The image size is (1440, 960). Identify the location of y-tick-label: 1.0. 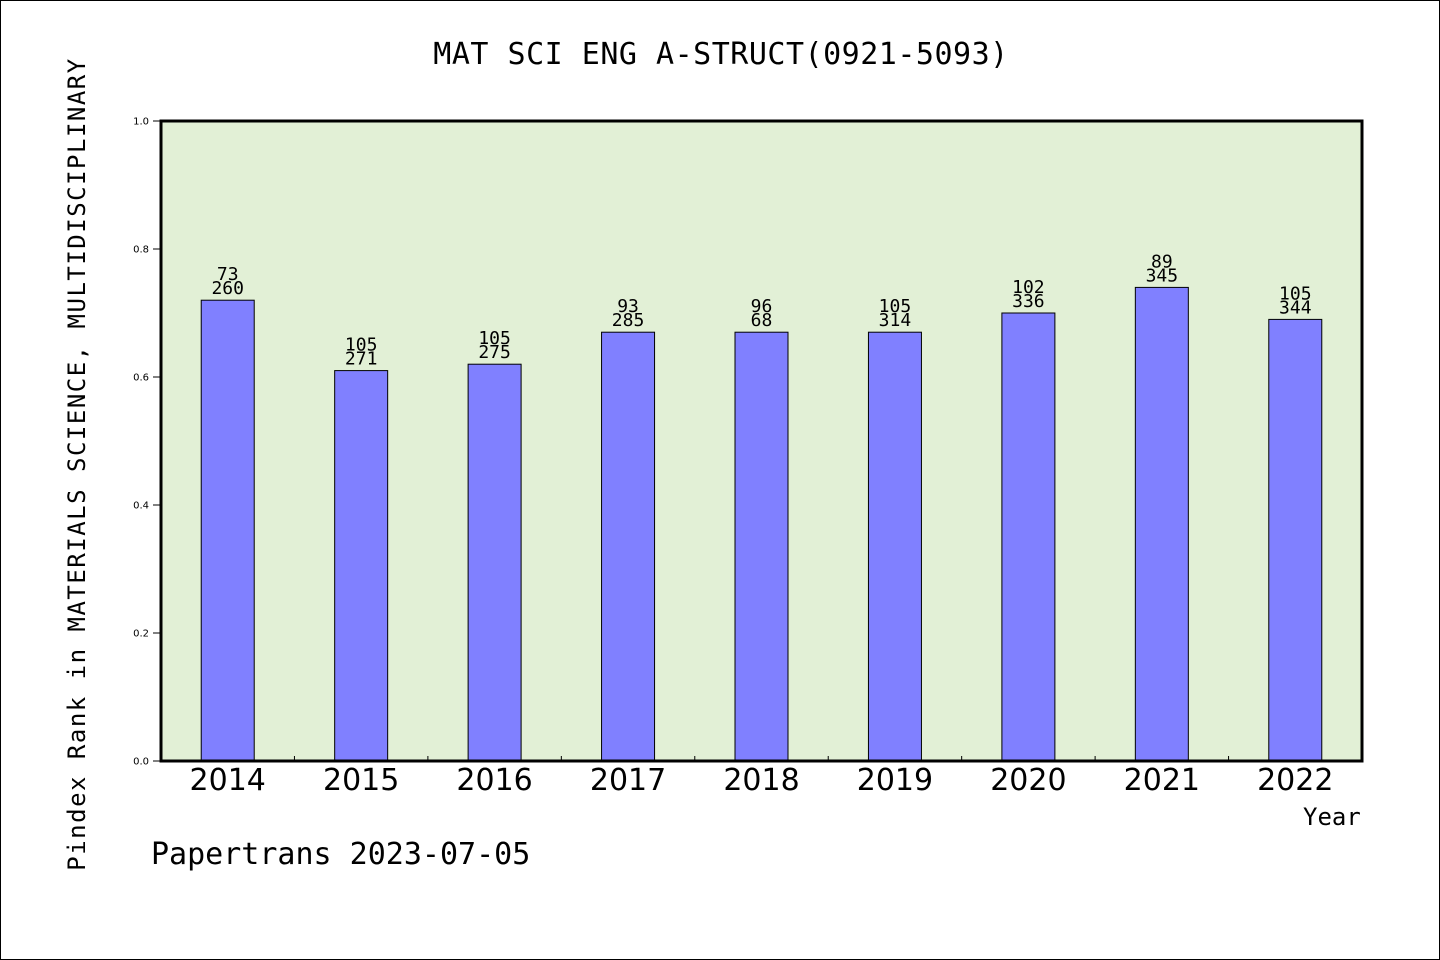
(141, 122).